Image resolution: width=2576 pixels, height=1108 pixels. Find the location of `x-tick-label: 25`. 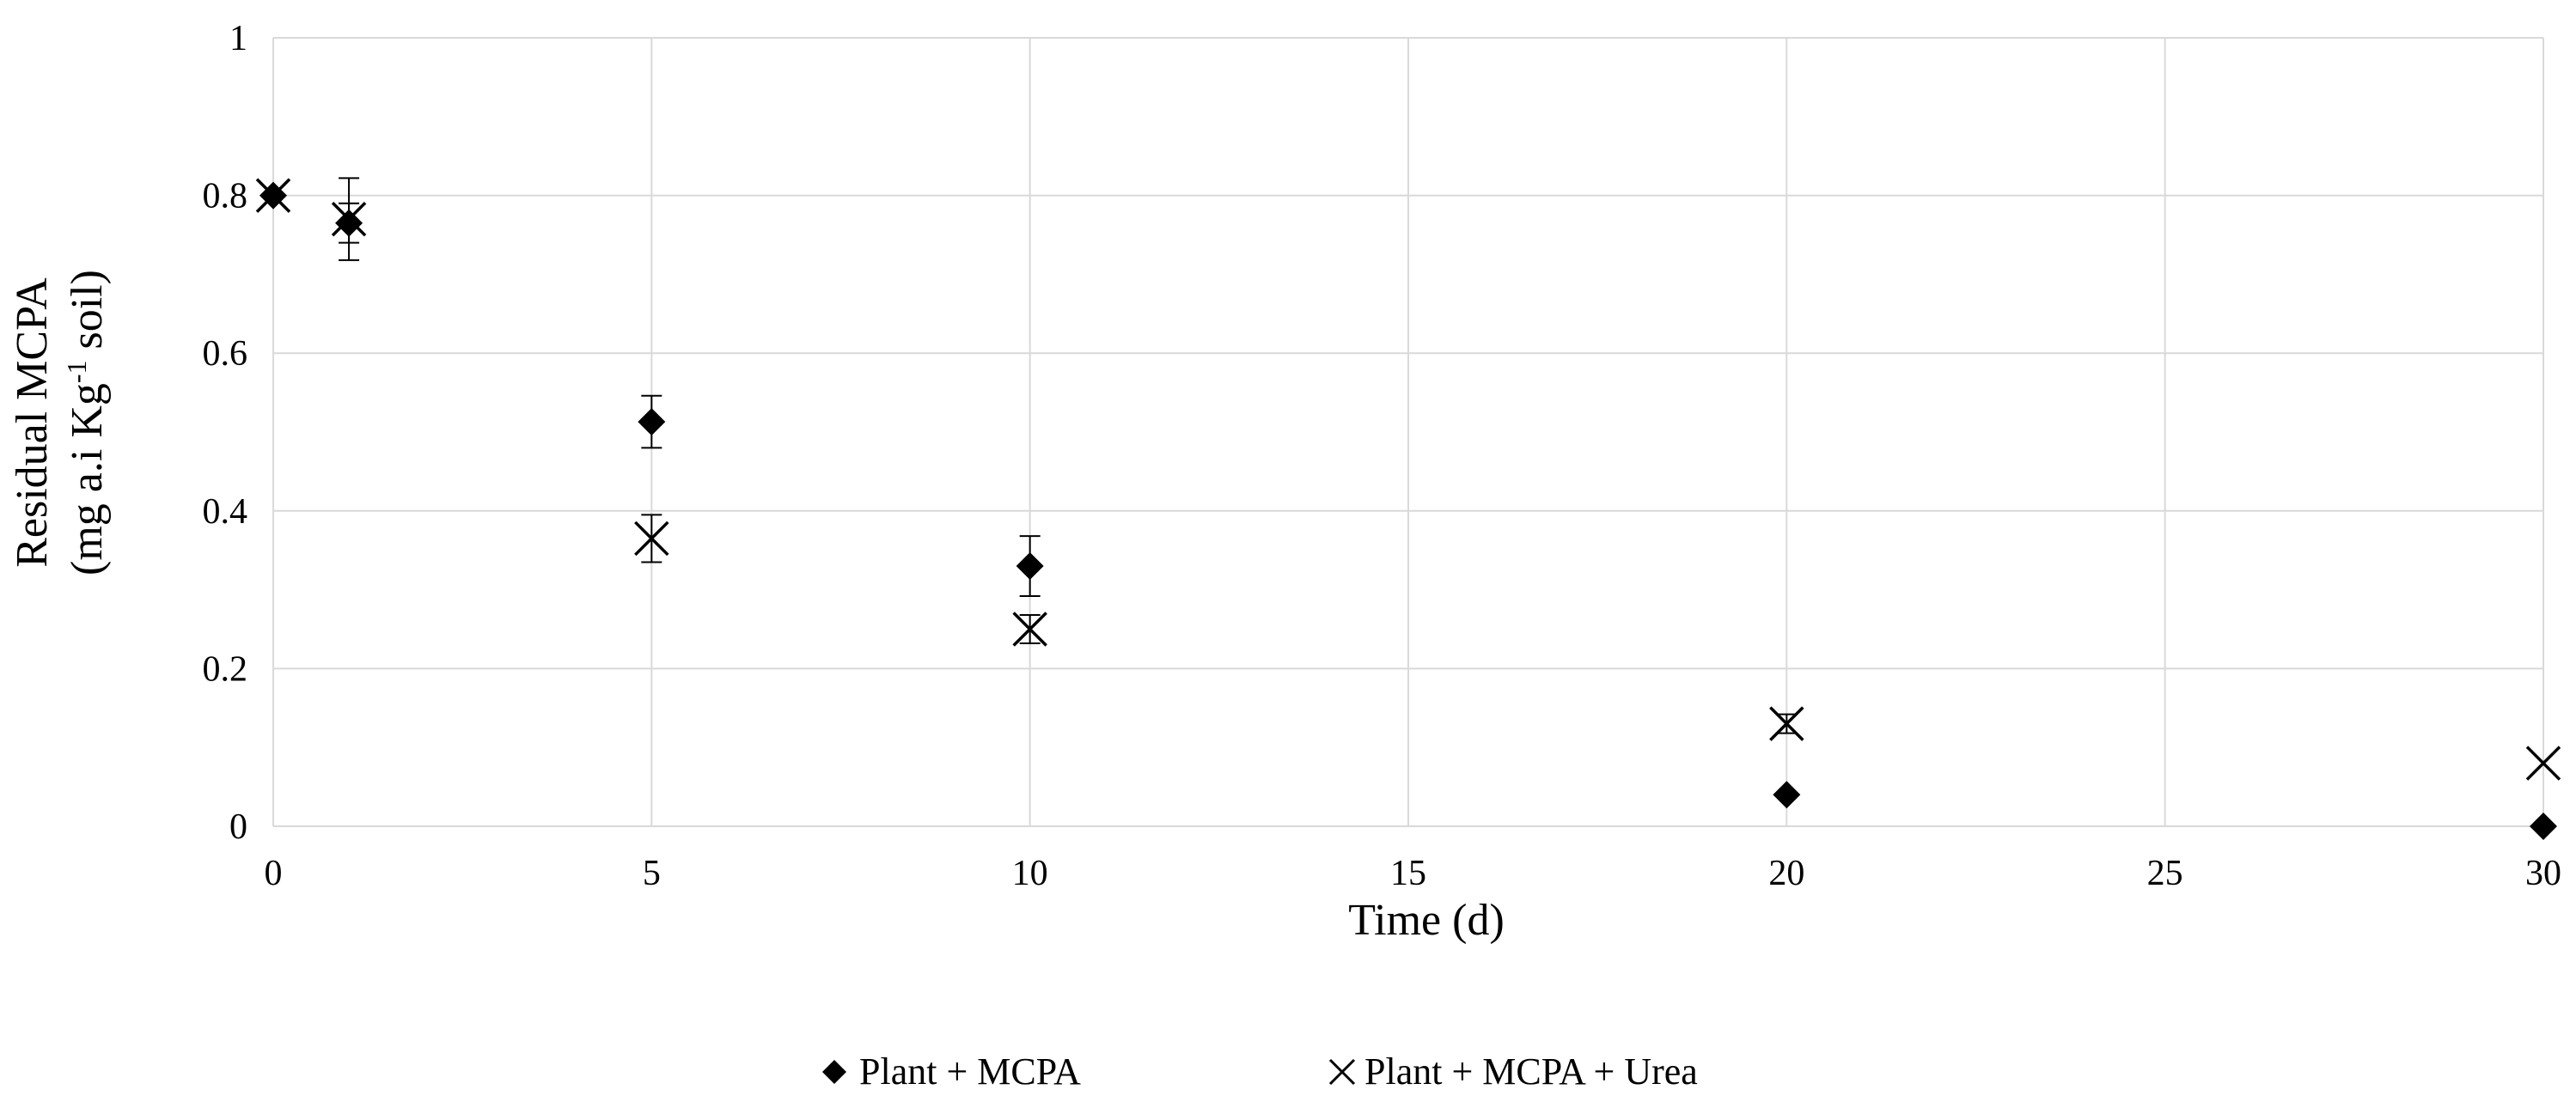

x-tick-label: 25 is located at coordinates (2165, 873).